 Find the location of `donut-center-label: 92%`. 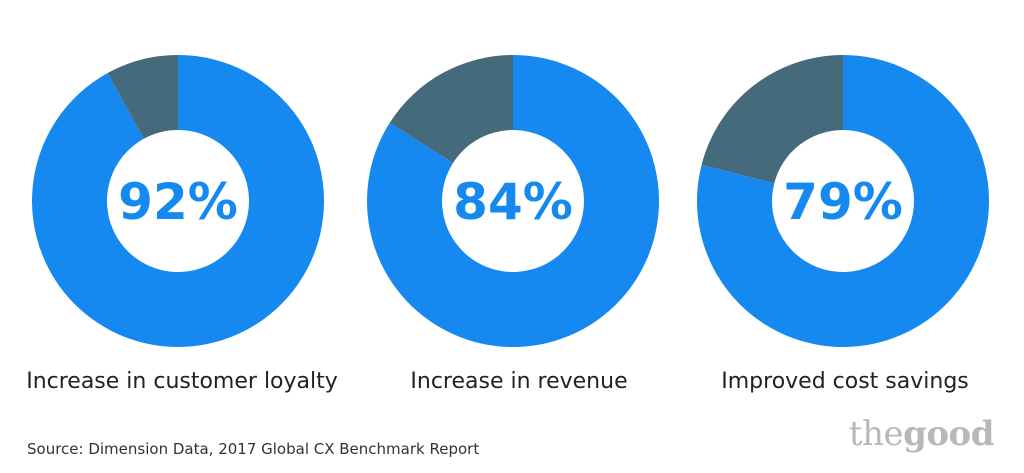

donut-center-label: 92% is located at coordinates (178, 202).